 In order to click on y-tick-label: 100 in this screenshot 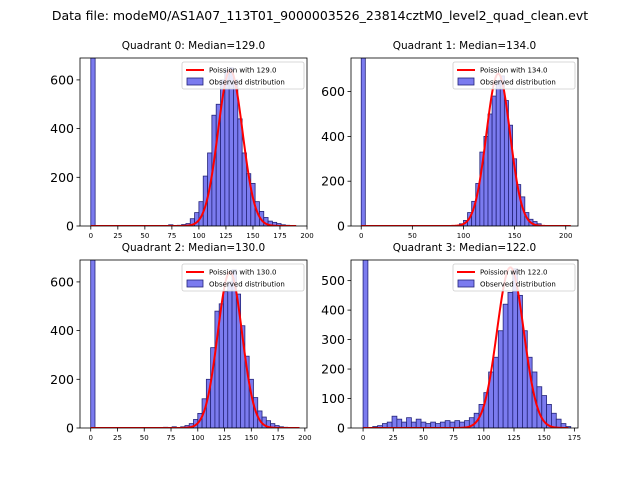, I will do `click(333, 398)`.